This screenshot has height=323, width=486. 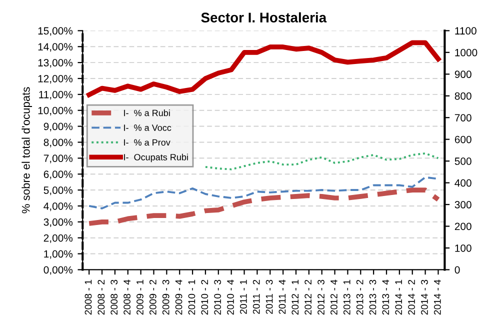 I want to click on x-tick-label: 2012 - 1, so click(x=295, y=297).